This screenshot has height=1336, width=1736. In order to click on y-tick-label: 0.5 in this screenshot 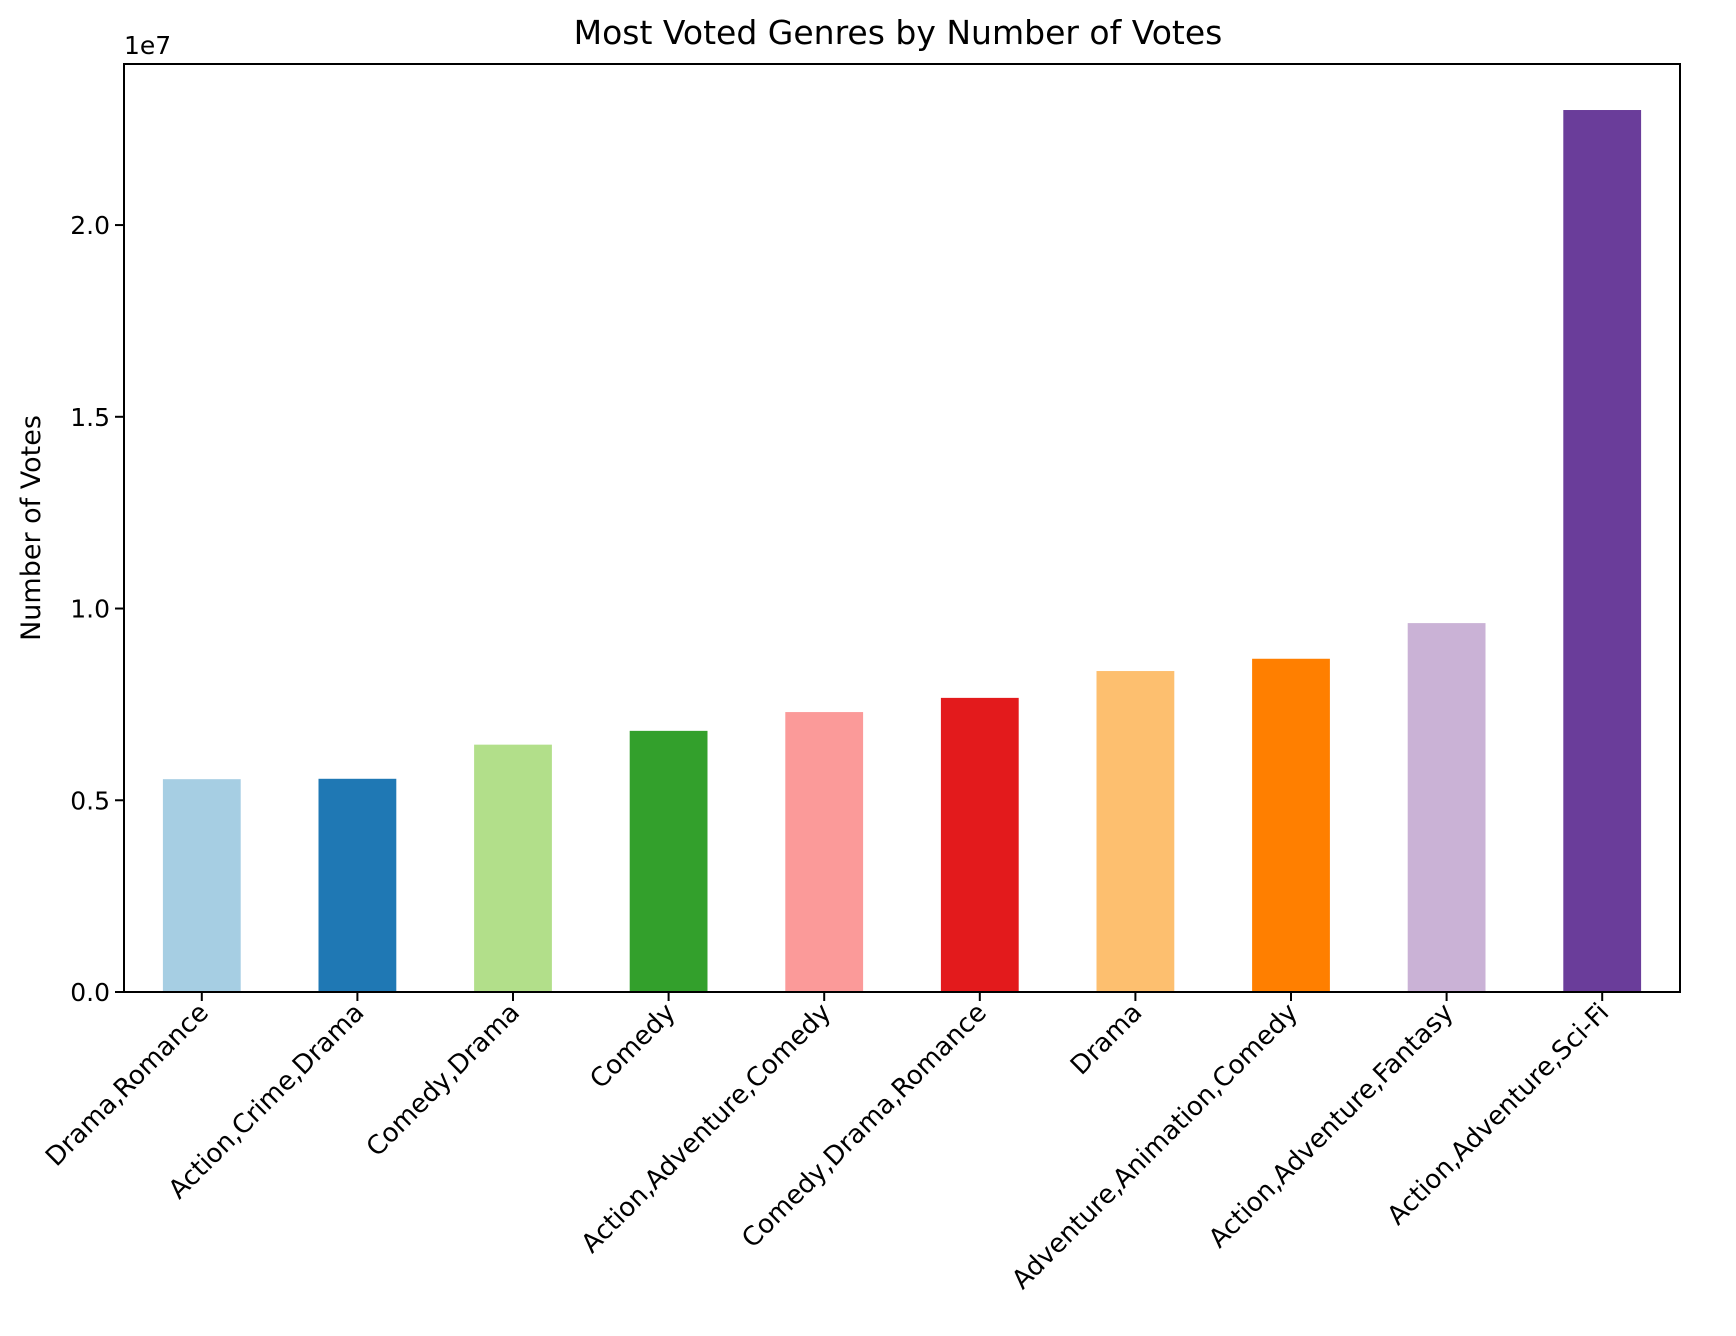, I will do `click(90, 800)`.